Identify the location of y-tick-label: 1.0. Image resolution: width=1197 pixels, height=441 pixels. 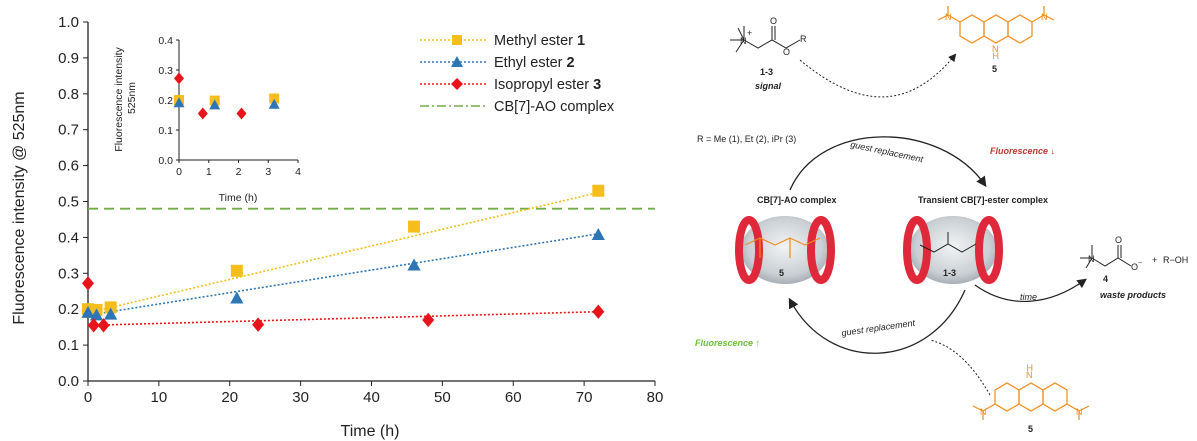
(68, 22).